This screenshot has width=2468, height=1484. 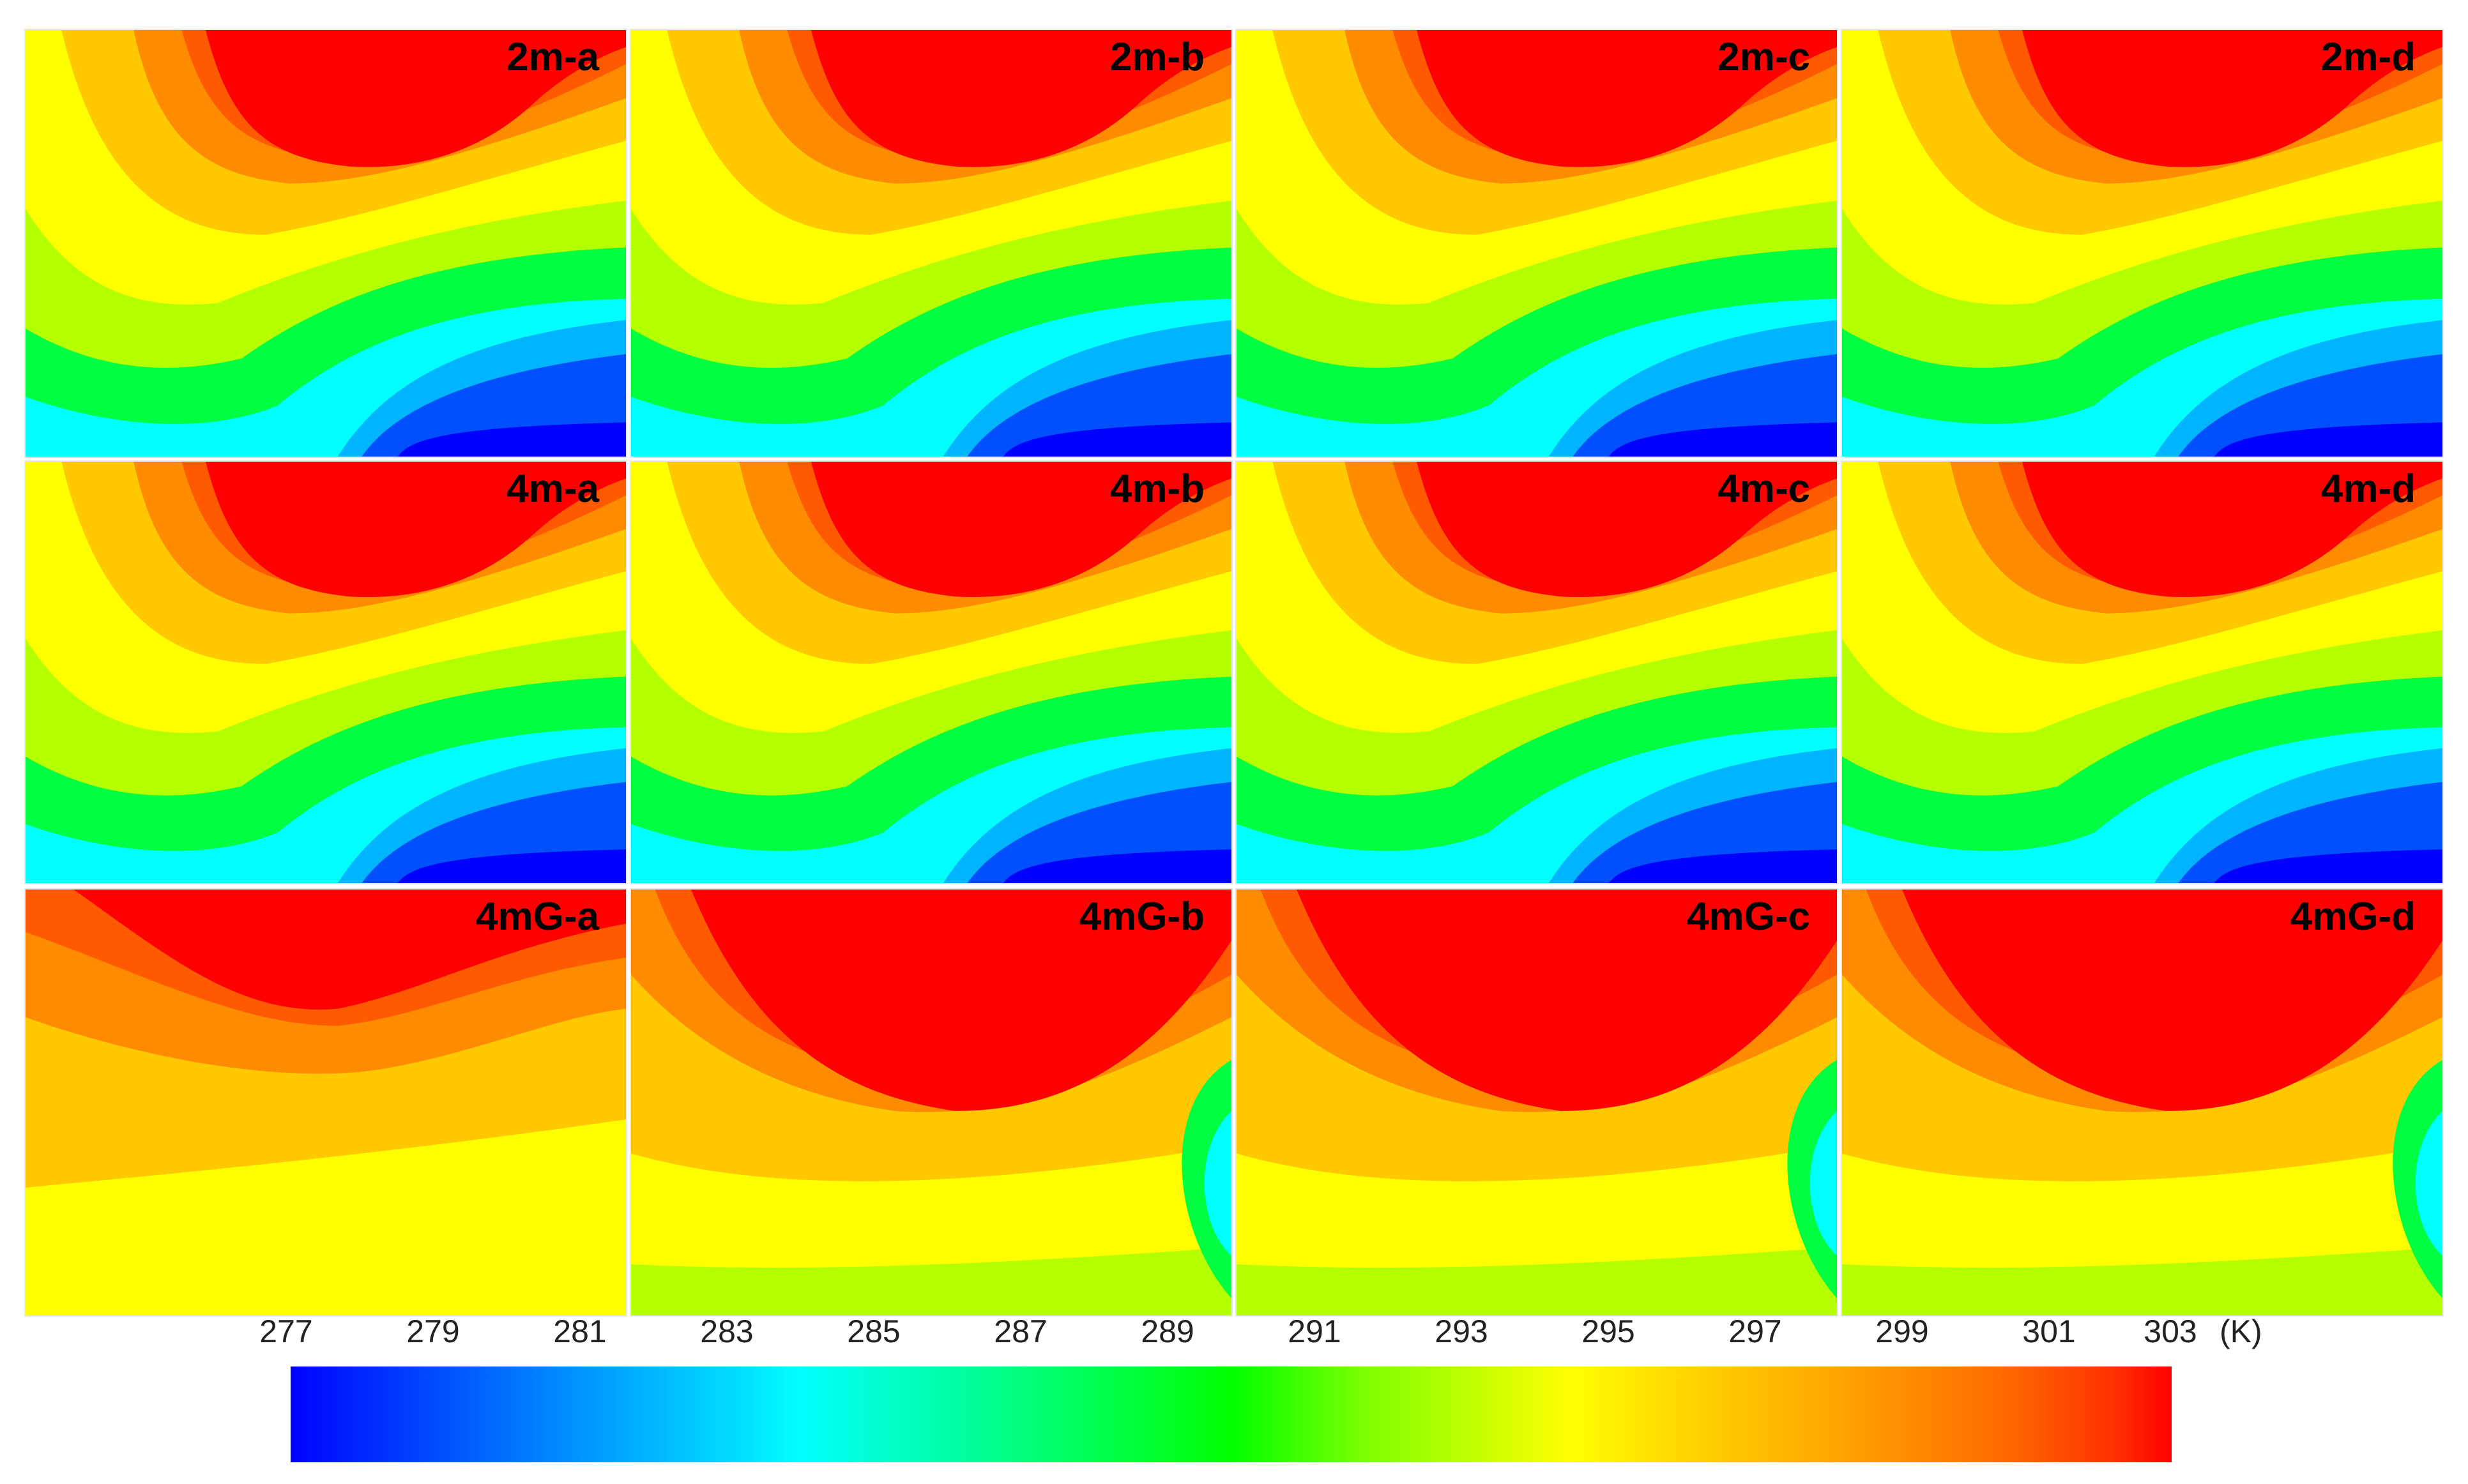 I want to click on temperature-contour-4m-a, so click(x=326, y=672).